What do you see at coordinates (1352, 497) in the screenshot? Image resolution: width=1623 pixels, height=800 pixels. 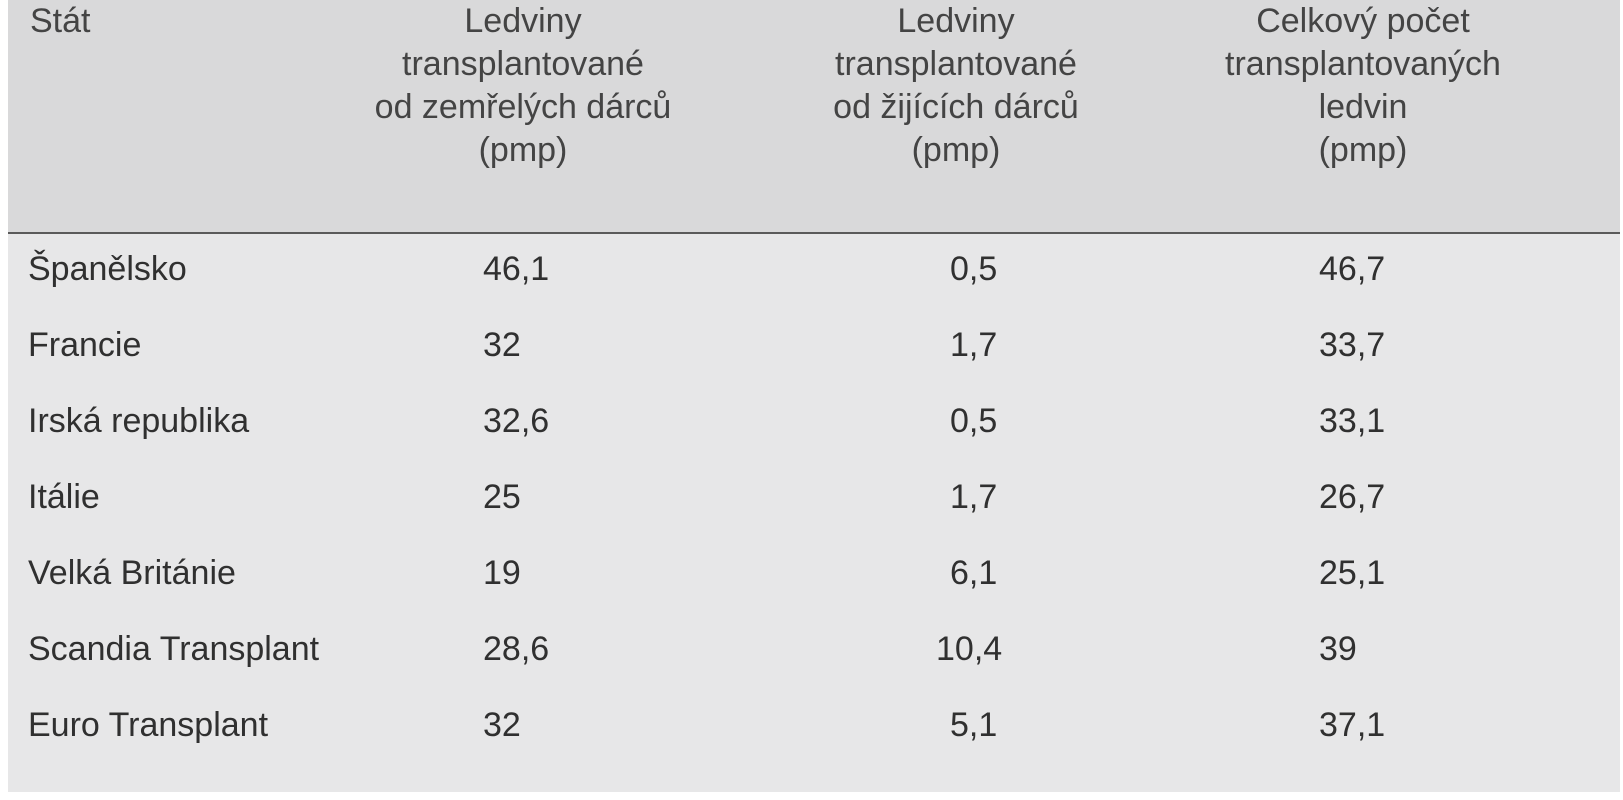 I see `total-cell: 26,7` at bounding box center [1352, 497].